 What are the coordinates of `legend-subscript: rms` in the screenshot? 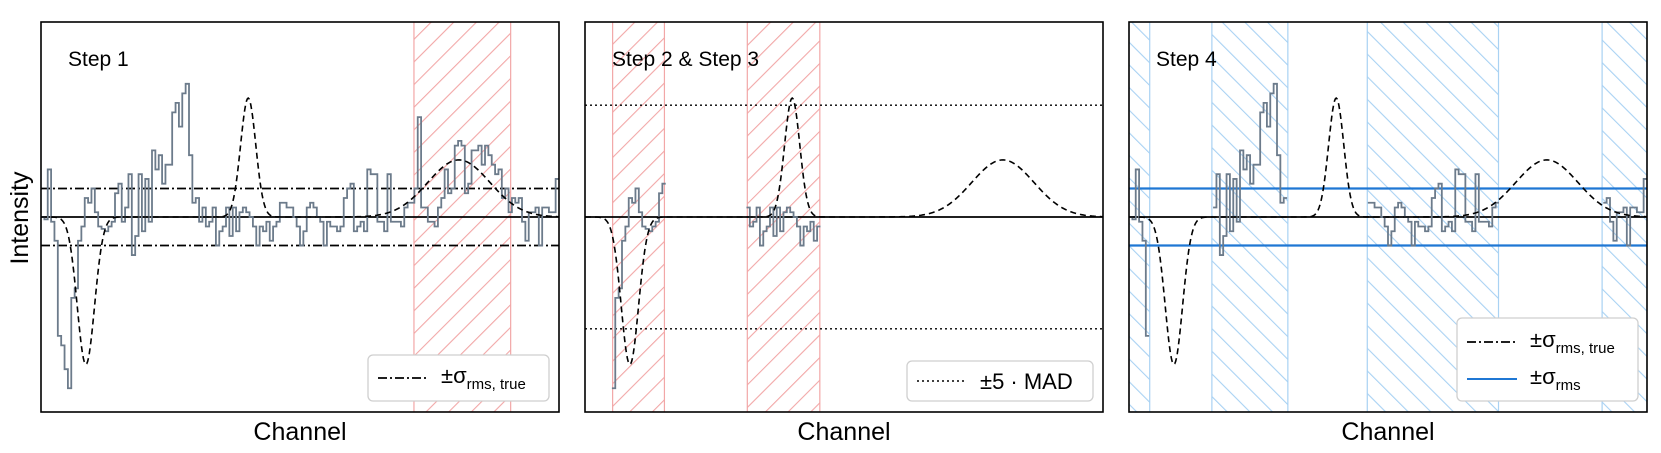 It's located at (1568, 385).